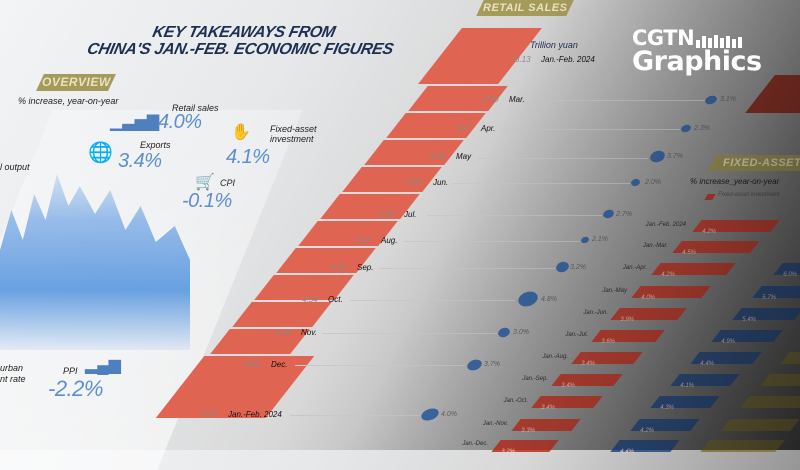 The height and width of the screenshot is (470, 800). Describe the element at coordinates (710, 197) in the screenshot. I see `legend-swatch` at that location.